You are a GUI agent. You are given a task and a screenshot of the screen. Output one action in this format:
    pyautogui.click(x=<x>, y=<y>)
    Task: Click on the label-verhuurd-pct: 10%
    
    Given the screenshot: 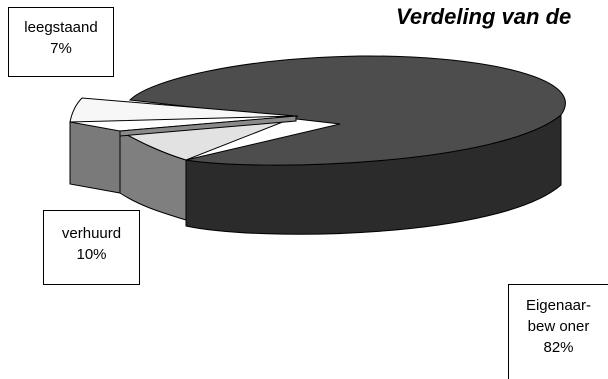 What is the action you would take?
    pyautogui.click(x=91, y=254)
    